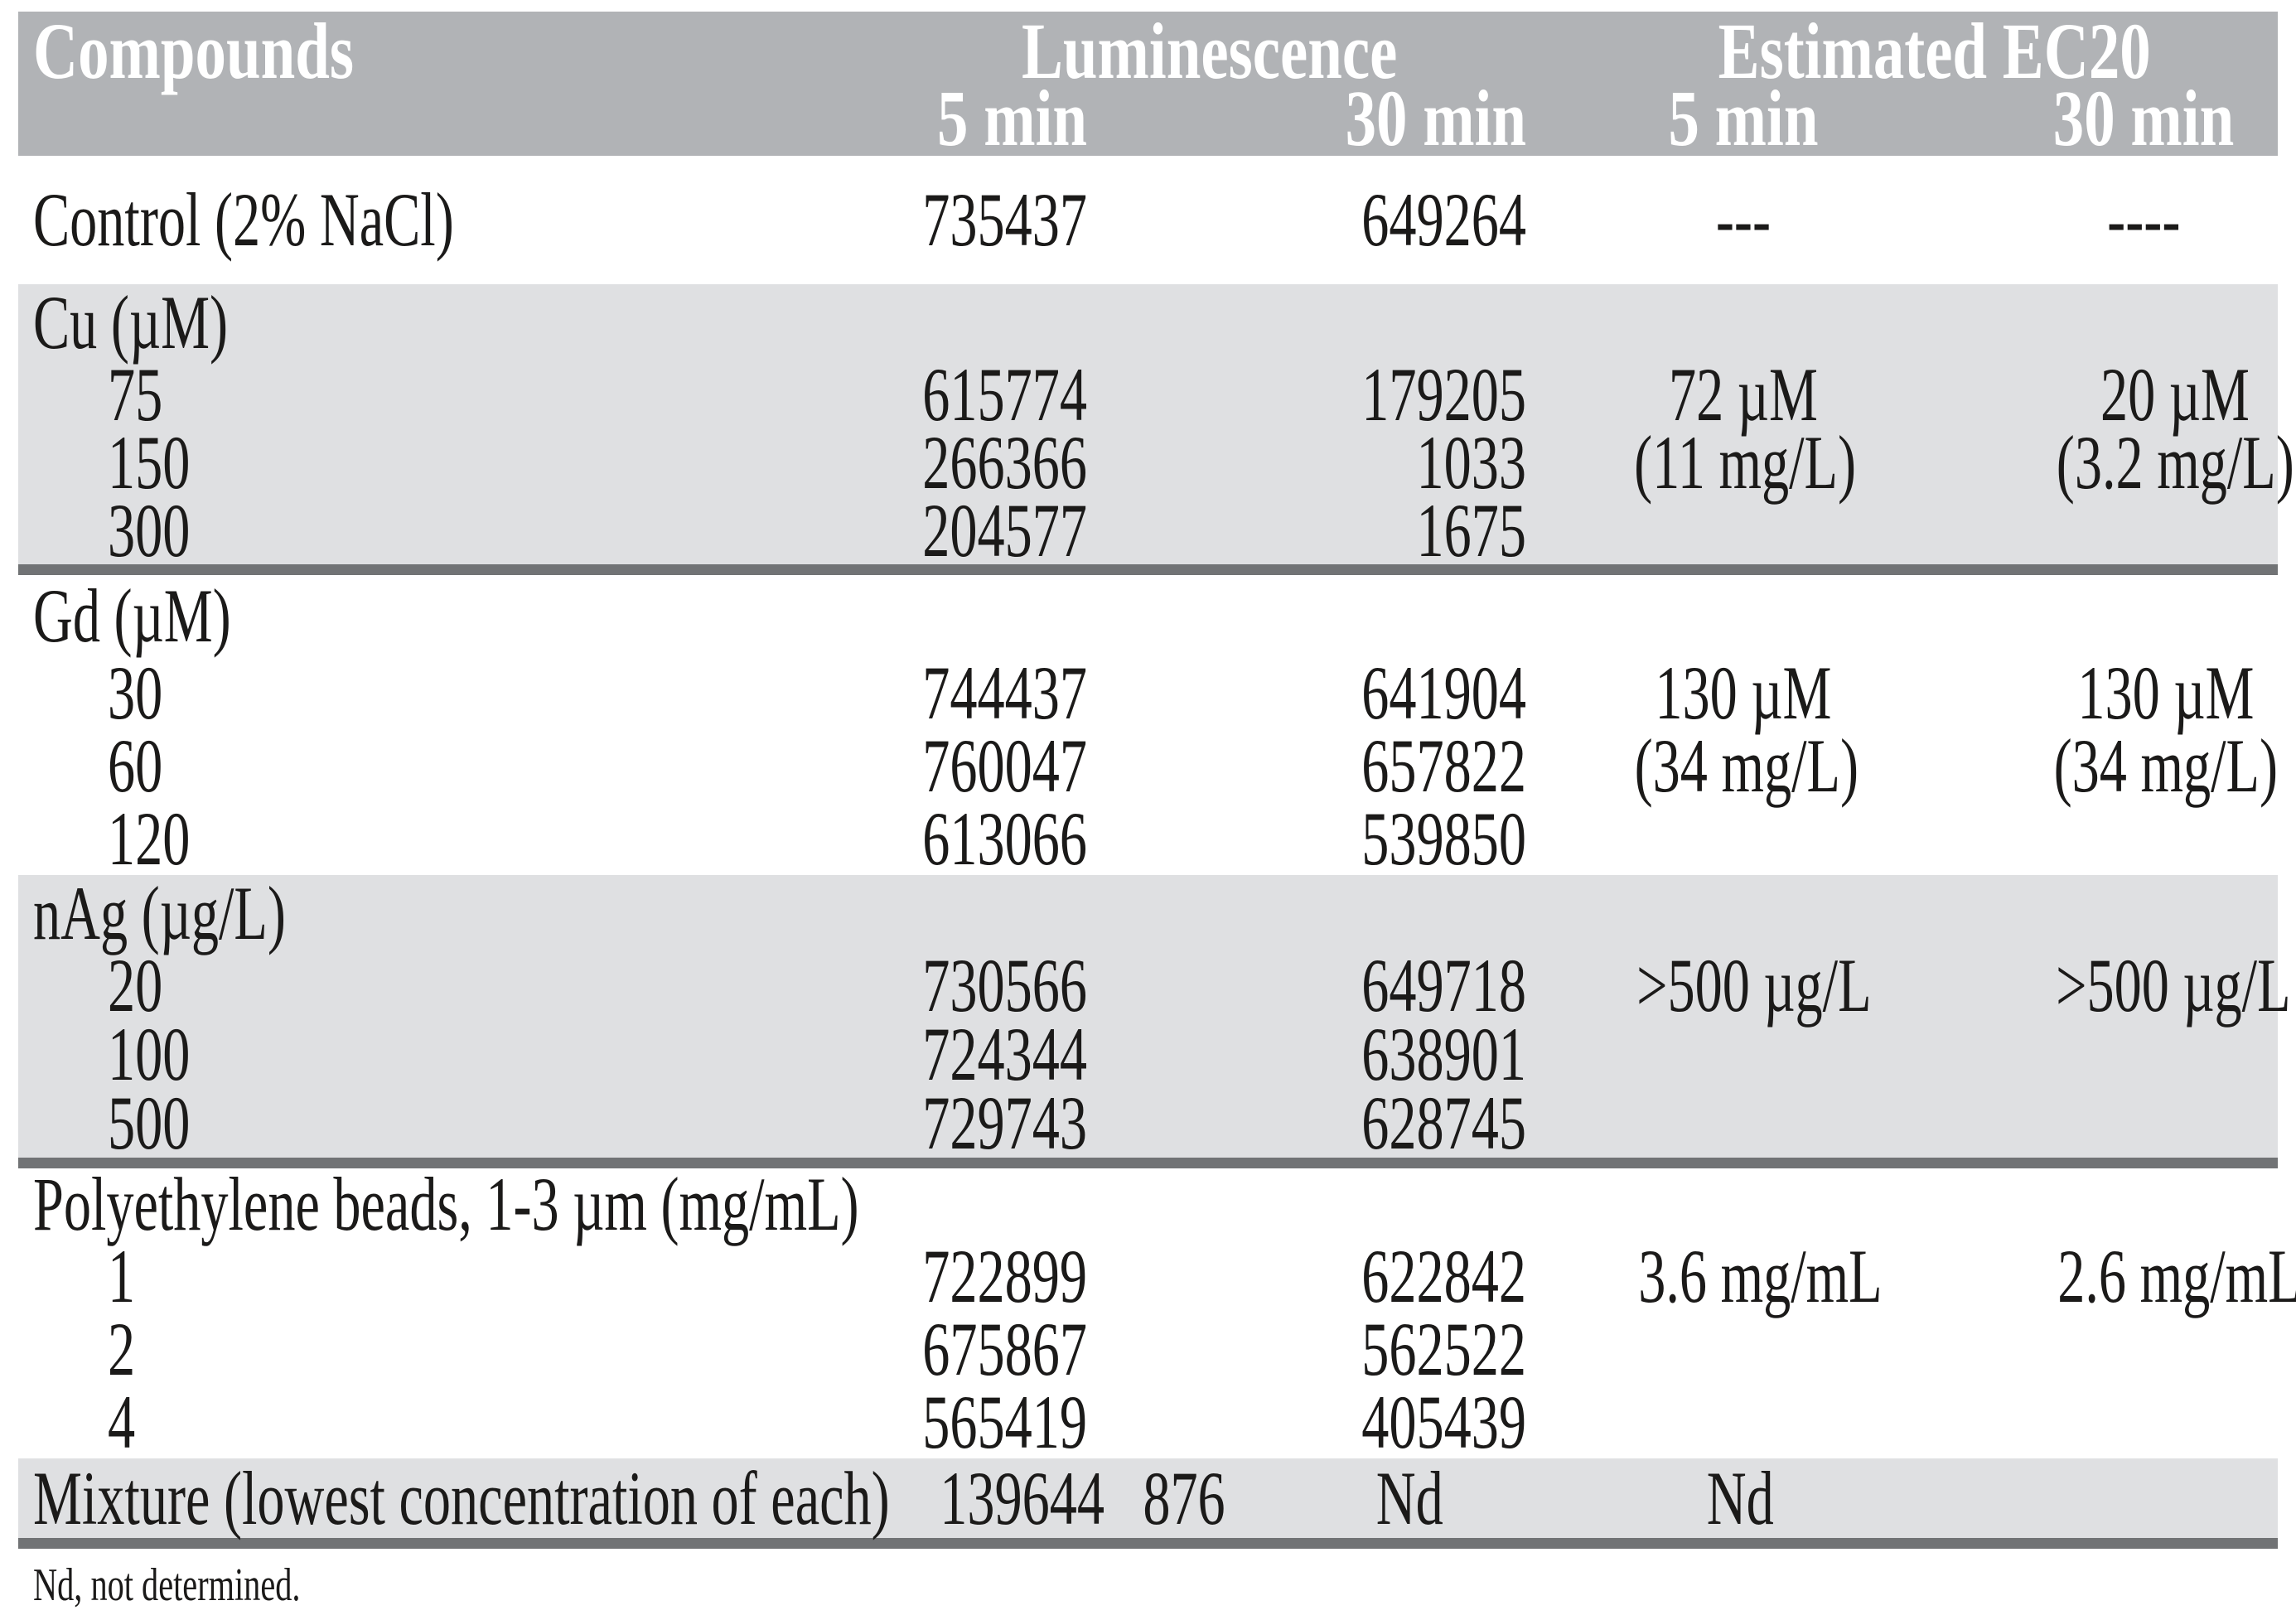 The image size is (2296, 1620). What do you see at coordinates (2175, 463) in the screenshot?
I see `ec20-30min-value-line: (3.2 mg/L)` at bounding box center [2175, 463].